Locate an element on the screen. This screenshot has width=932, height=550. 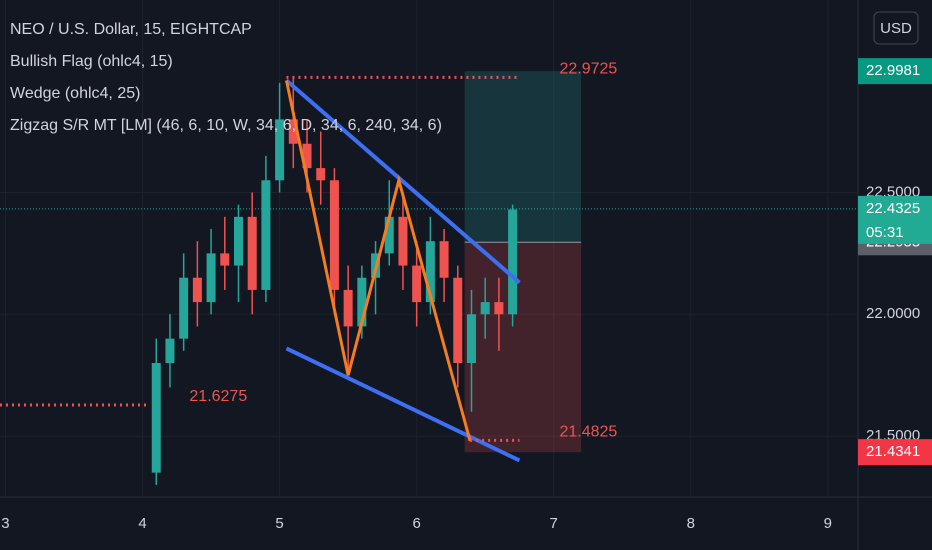
countdown-label: 05:31 is located at coordinates (885, 232).